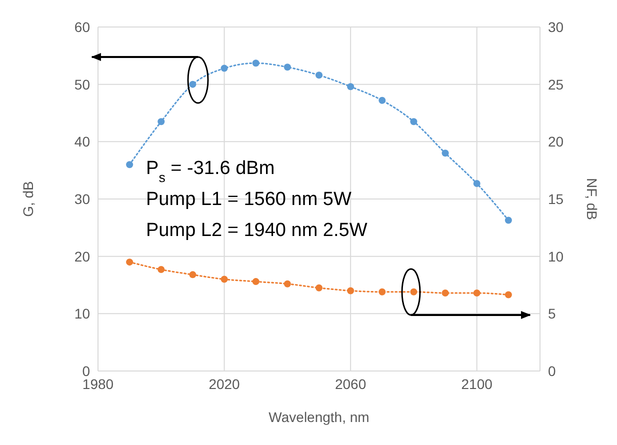  I want to click on y-tick-label: 30, so click(82, 198).